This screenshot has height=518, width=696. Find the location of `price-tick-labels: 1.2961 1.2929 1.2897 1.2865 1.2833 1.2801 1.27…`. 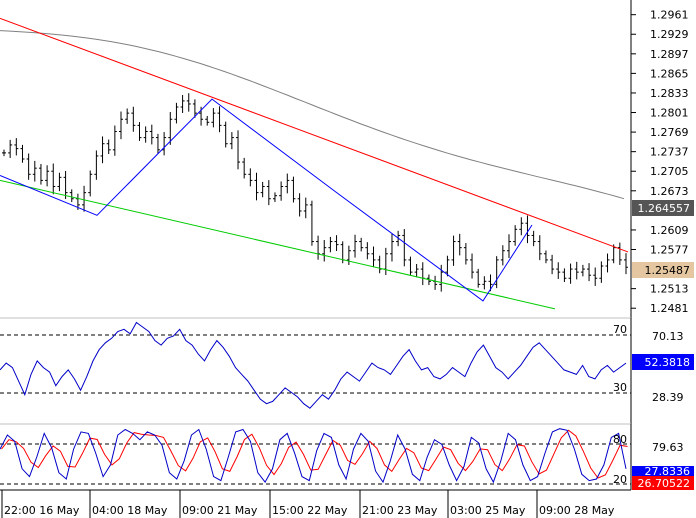

price-tick-labels: 1.2961 1.2929 1.2897 1.2865 1.2833 1.2801 1.27… is located at coordinates (660, 162).